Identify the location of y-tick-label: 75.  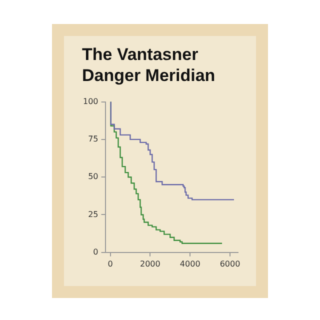
(93, 139).